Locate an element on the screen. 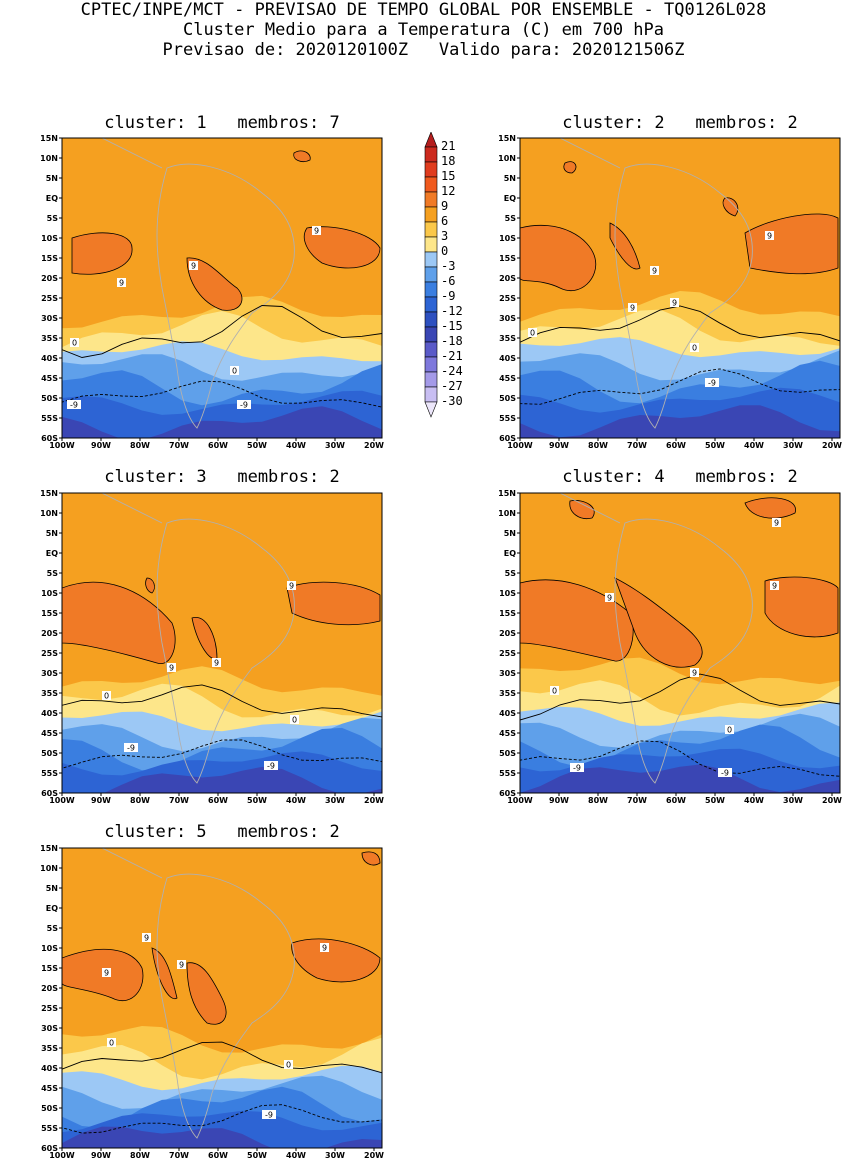 The image size is (847, 1159). lat-tick-label: 50S is located at coordinates (49, 753).